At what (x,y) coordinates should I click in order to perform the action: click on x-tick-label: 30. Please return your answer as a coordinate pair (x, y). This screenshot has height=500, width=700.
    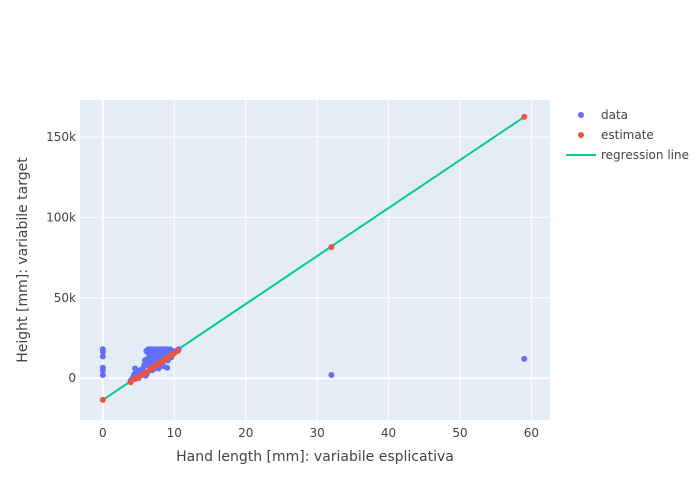
    Looking at the image, I should click on (317, 433).